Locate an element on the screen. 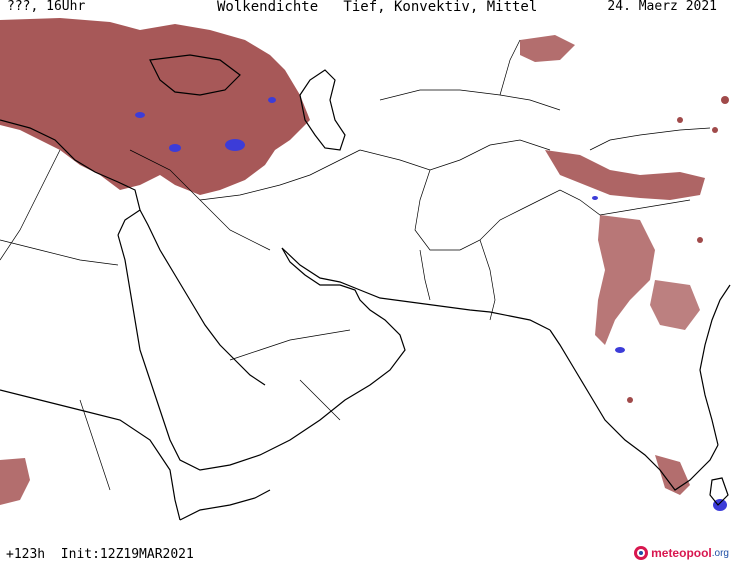  cloud-area-himalaya is located at coordinates (625, 175).